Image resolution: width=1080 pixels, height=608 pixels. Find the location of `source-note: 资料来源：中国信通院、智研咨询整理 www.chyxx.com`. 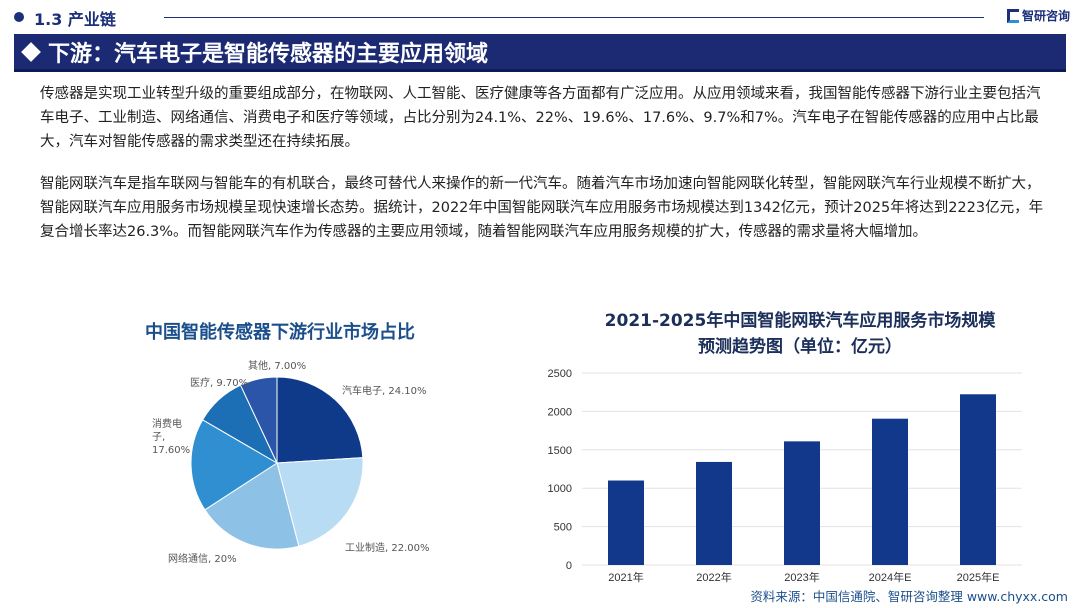

source-note: 资料来源：中国信通院、智研咨询整理 www.chyxx.com is located at coordinates (909, 596).